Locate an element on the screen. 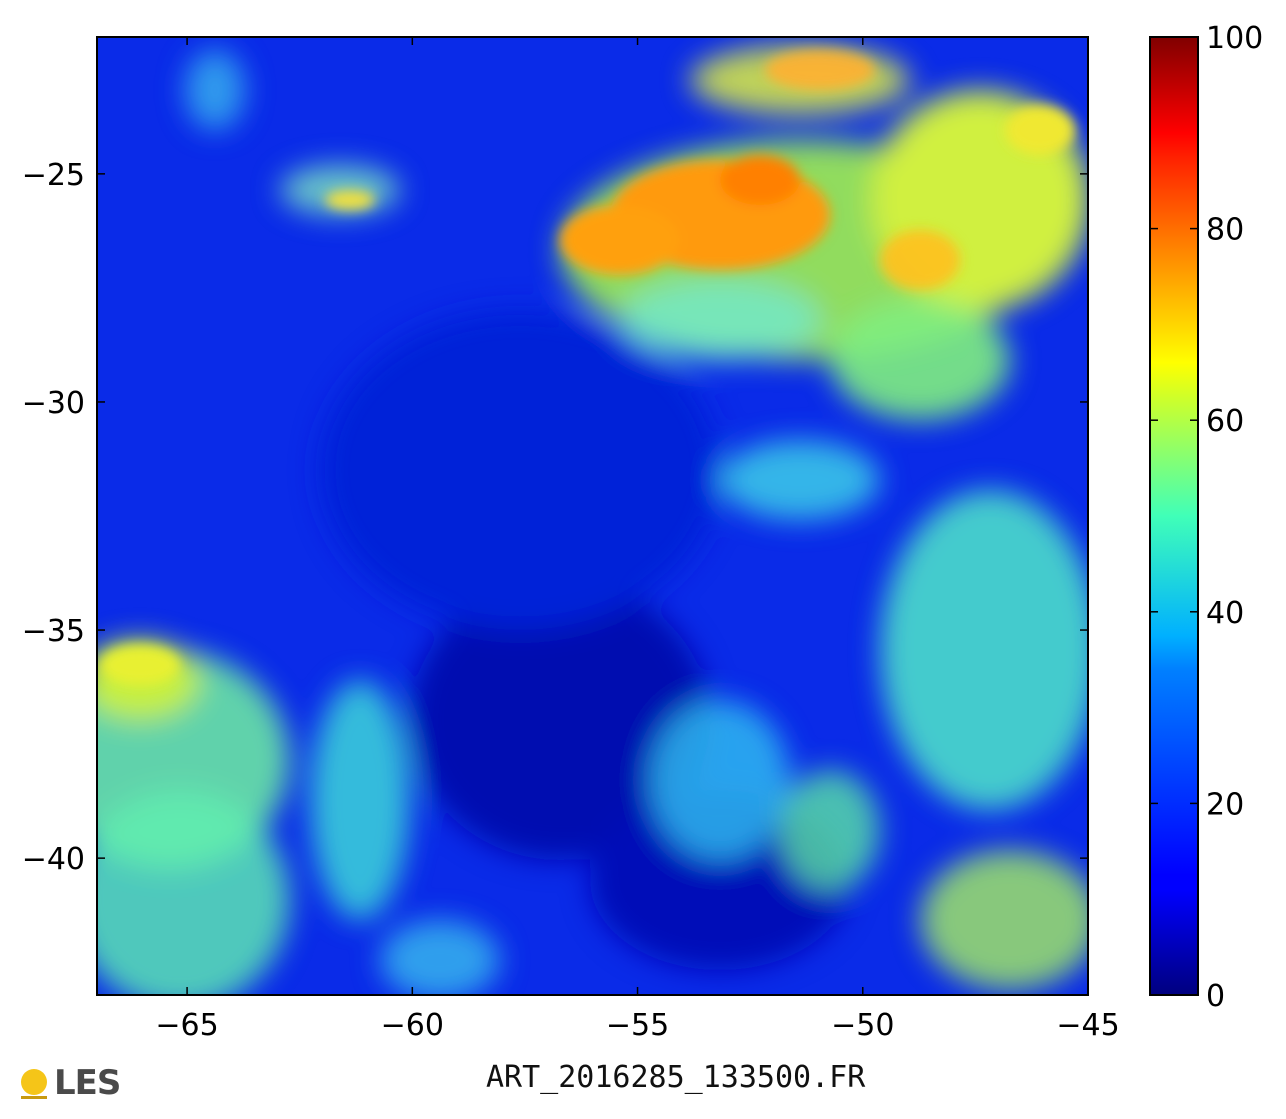 This screenshot has width=1286, height=1119. colorbar-ticks: 0 20 40 60 80 100 is located at coordinates (1206, 517).